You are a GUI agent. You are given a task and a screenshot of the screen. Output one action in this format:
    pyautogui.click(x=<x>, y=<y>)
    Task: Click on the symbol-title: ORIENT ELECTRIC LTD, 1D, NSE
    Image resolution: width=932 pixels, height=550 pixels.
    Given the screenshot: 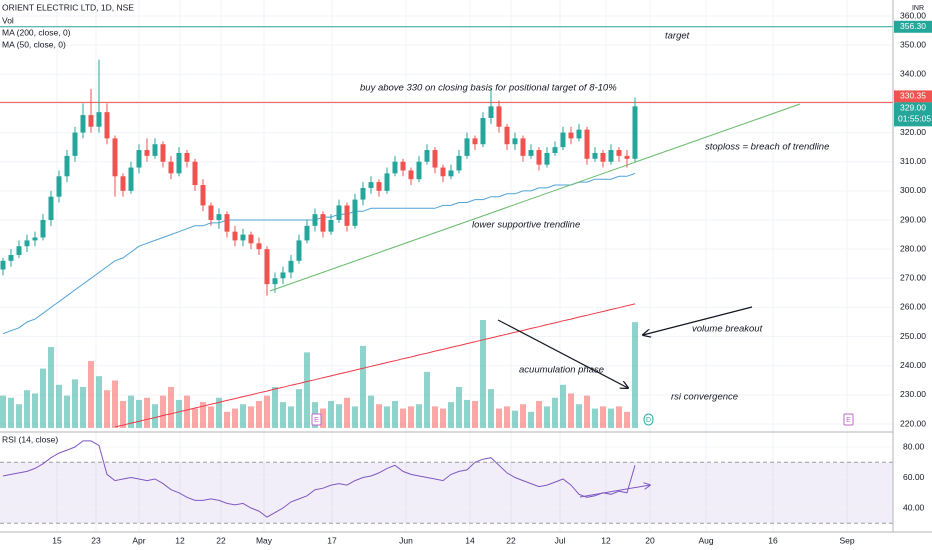 What is the action you would take?
    pyautogui.click(x=68, y=7)
    